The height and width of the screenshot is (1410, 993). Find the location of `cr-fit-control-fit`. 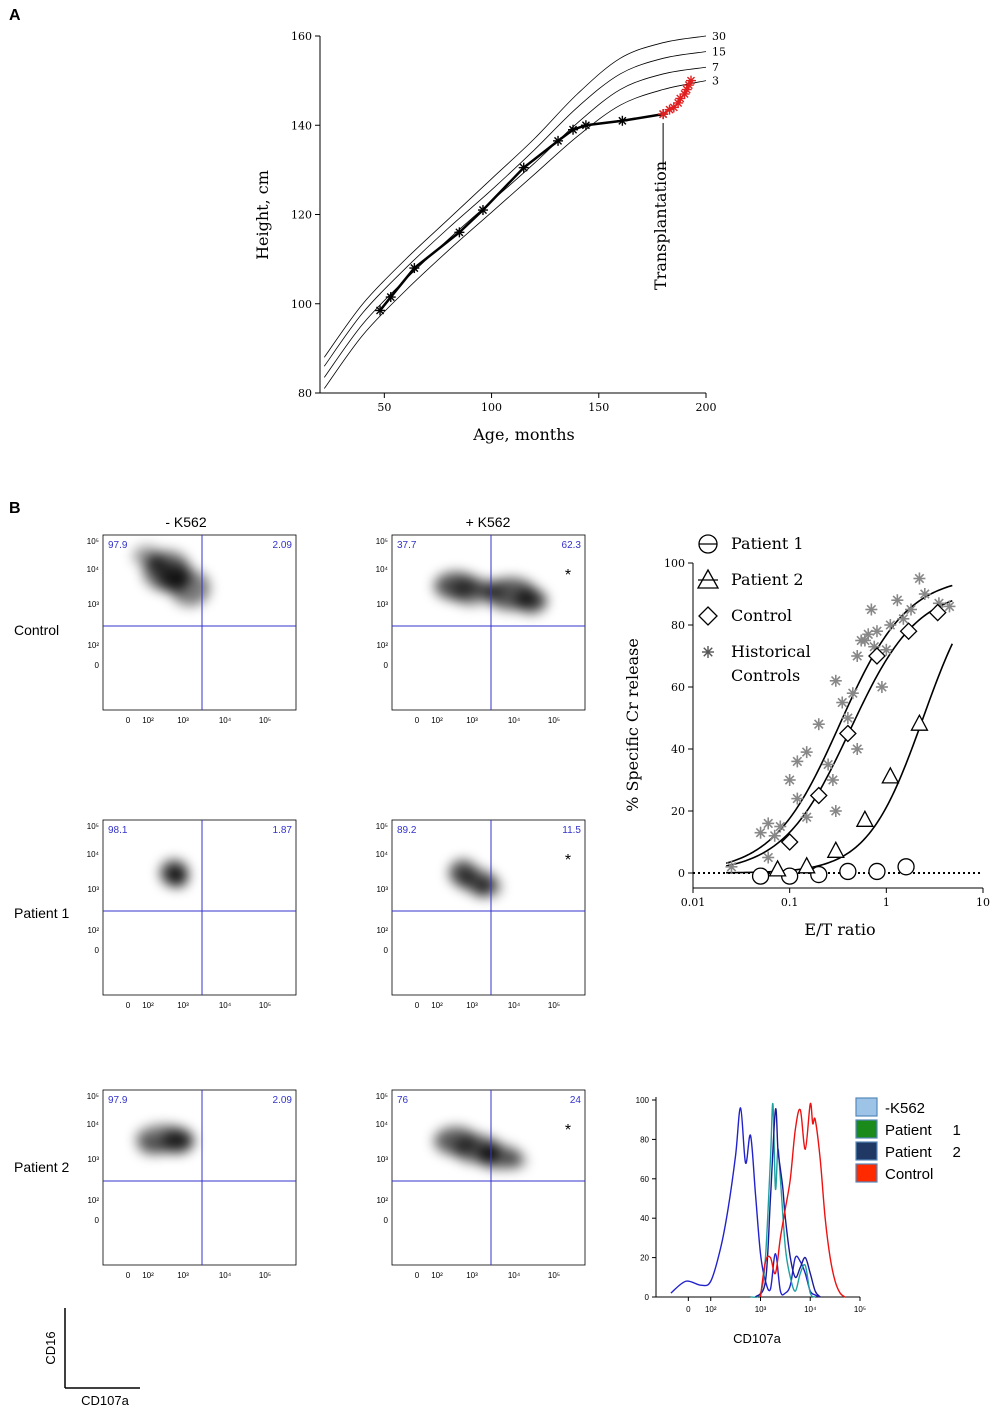

cr-fit-control-fit is located at coordinates (839, 733).